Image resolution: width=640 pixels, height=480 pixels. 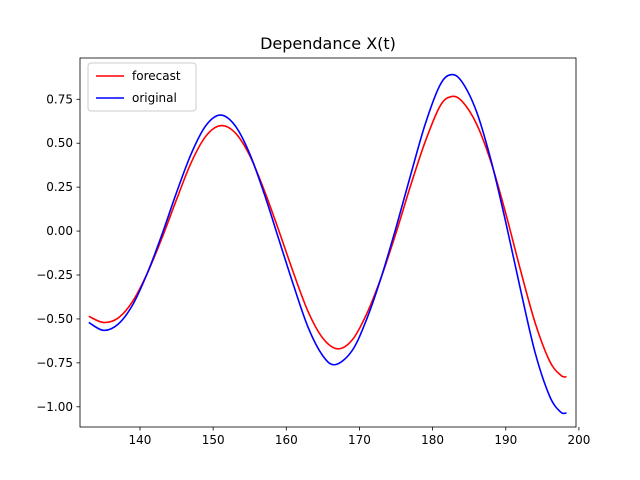 What do you see at coordinates (154, 98) in the screenshot?
I see `legend-label-original: original` at bounding box center [154, 98].